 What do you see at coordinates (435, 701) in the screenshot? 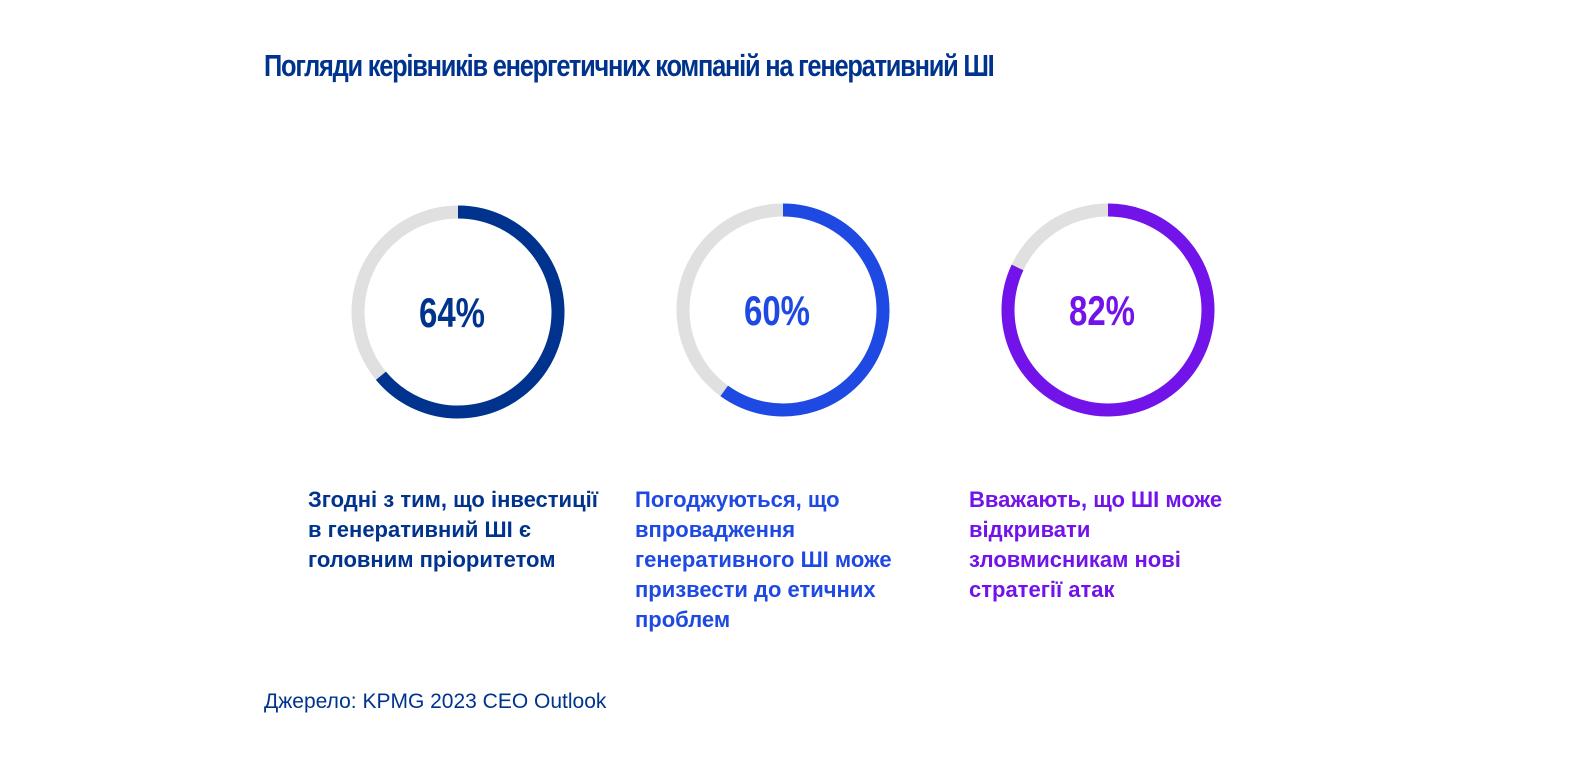
I see `source-note: Джерело: KPMG 2023 CEO Outlook` at bounding box center [435, 701].